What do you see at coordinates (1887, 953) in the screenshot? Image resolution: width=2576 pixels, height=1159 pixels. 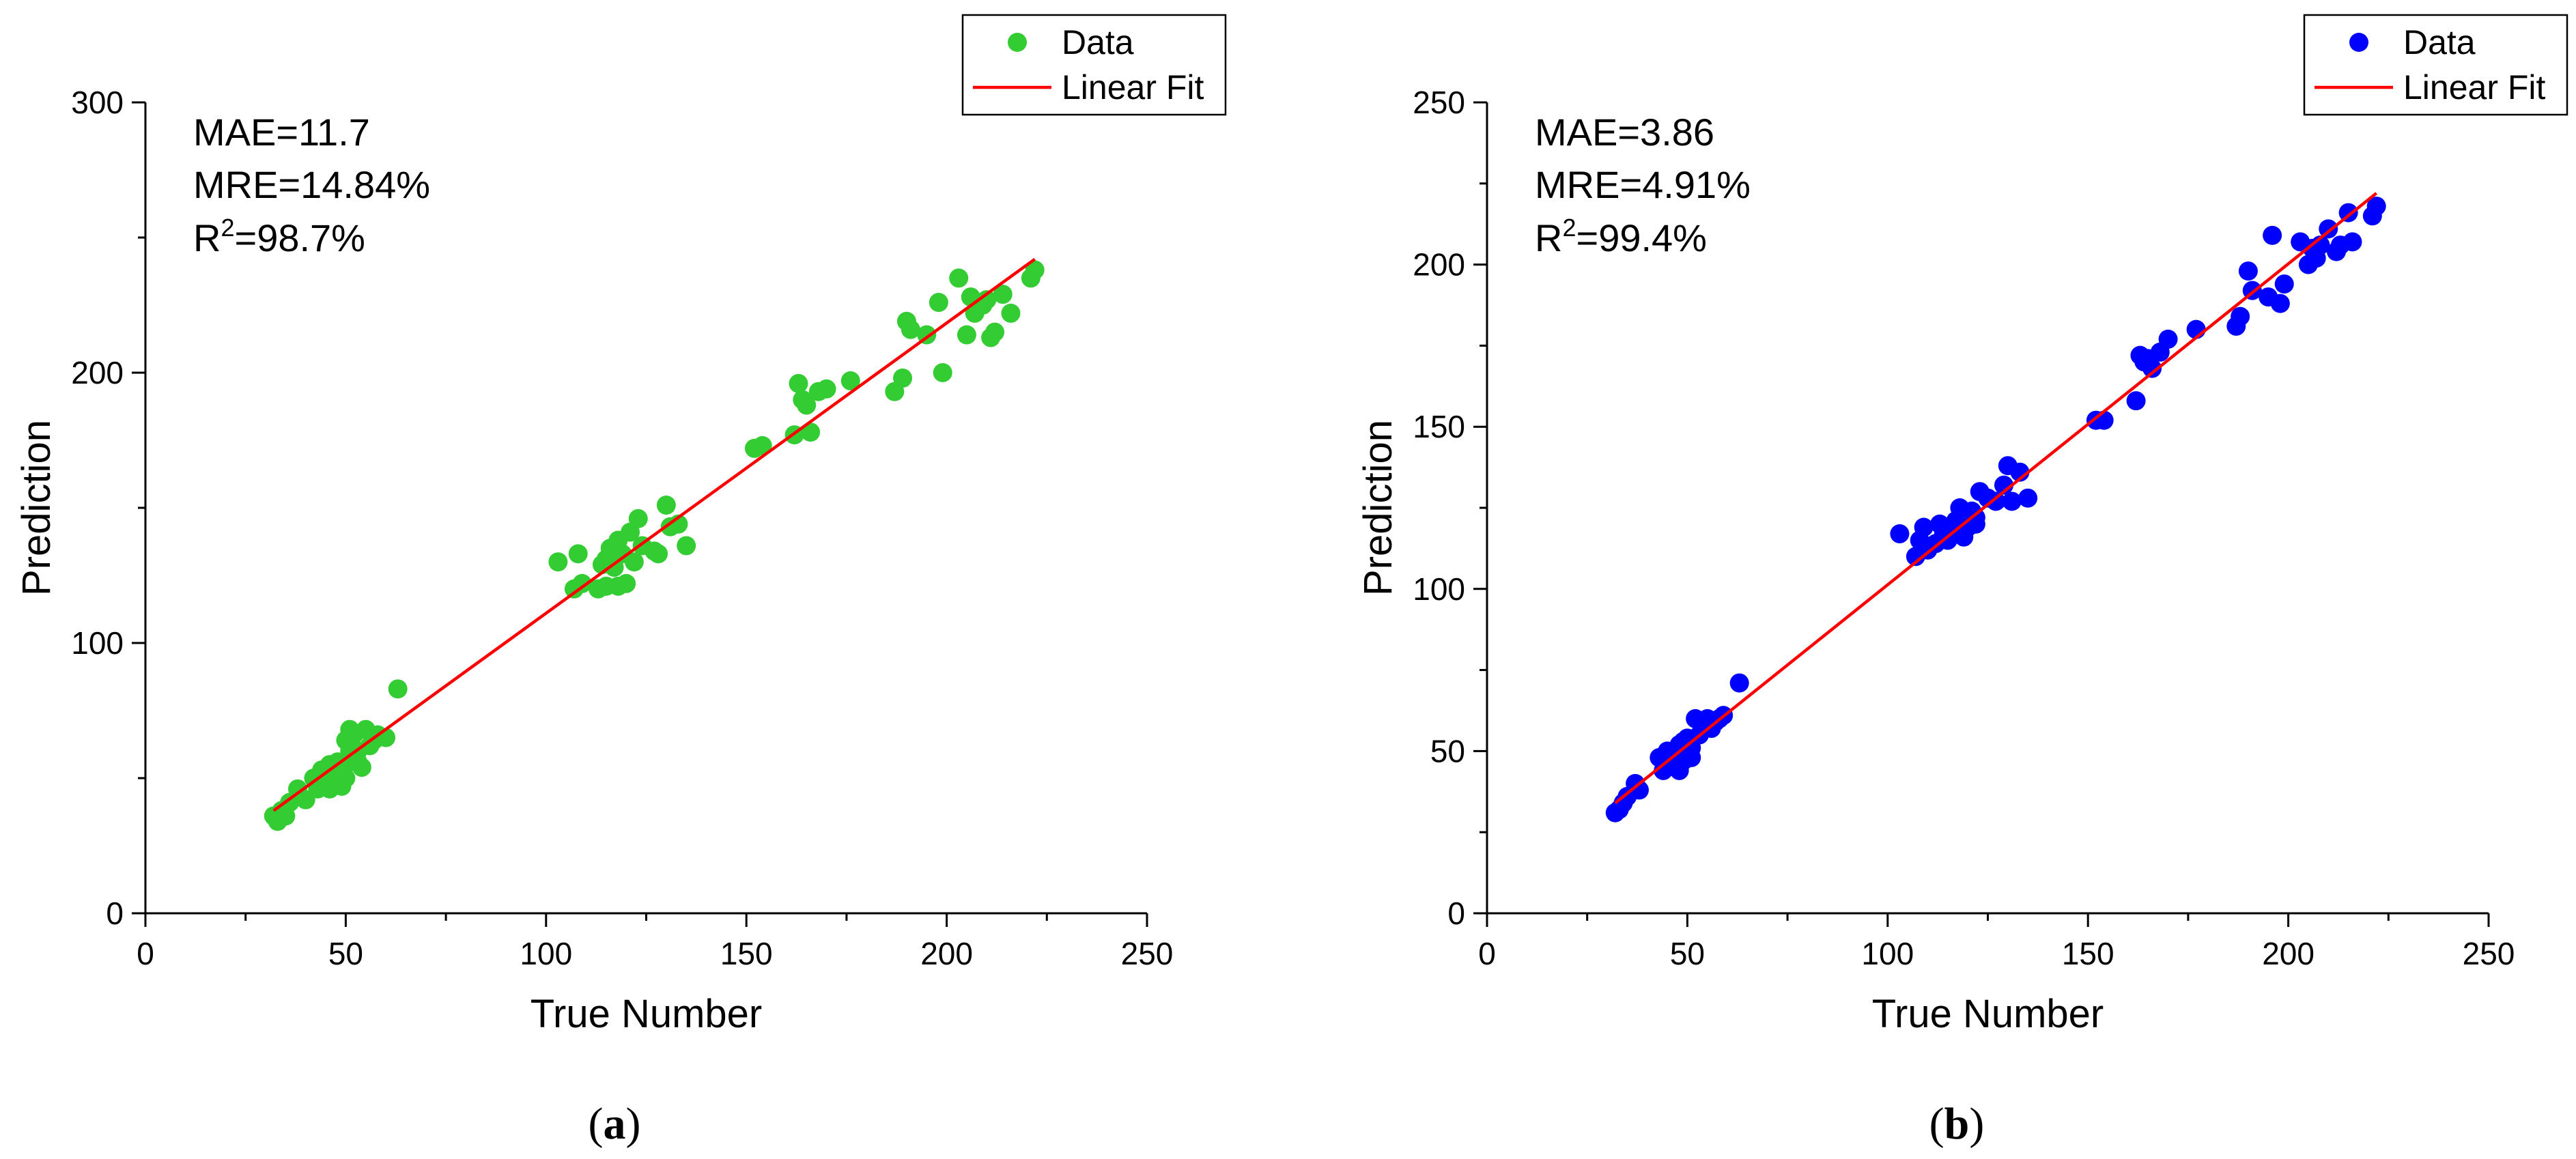 I see `chart-b-x-tick-label: 100` at bounding box center [1887, 953].